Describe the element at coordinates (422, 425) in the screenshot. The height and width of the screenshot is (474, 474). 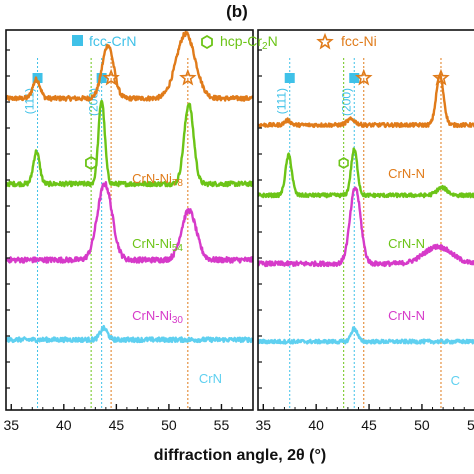
I see `x-tick-label-right-3: 50` at that location.